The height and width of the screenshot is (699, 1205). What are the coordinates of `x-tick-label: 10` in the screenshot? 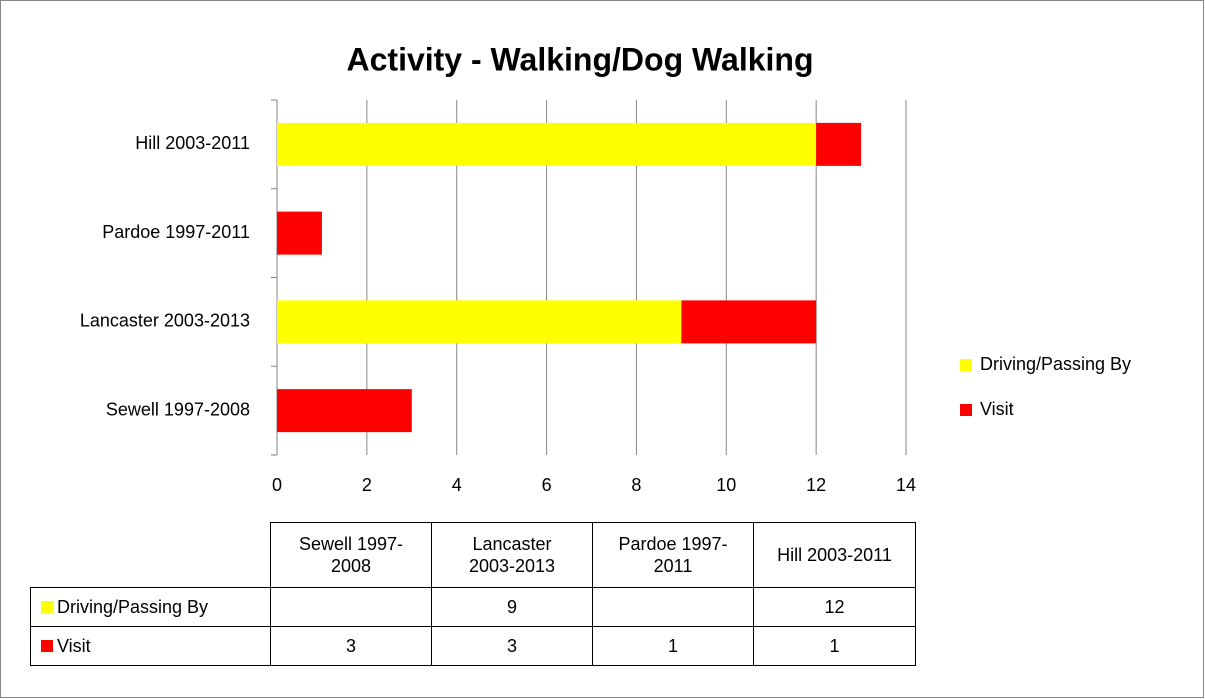 It's located at (726, 485).